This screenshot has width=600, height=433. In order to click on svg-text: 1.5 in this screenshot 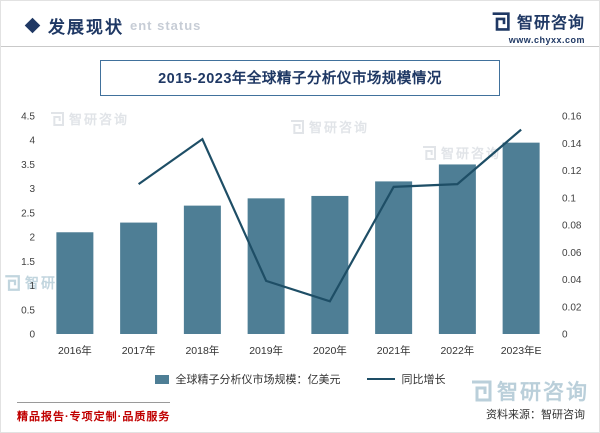, I will do `click(28, 262)`.